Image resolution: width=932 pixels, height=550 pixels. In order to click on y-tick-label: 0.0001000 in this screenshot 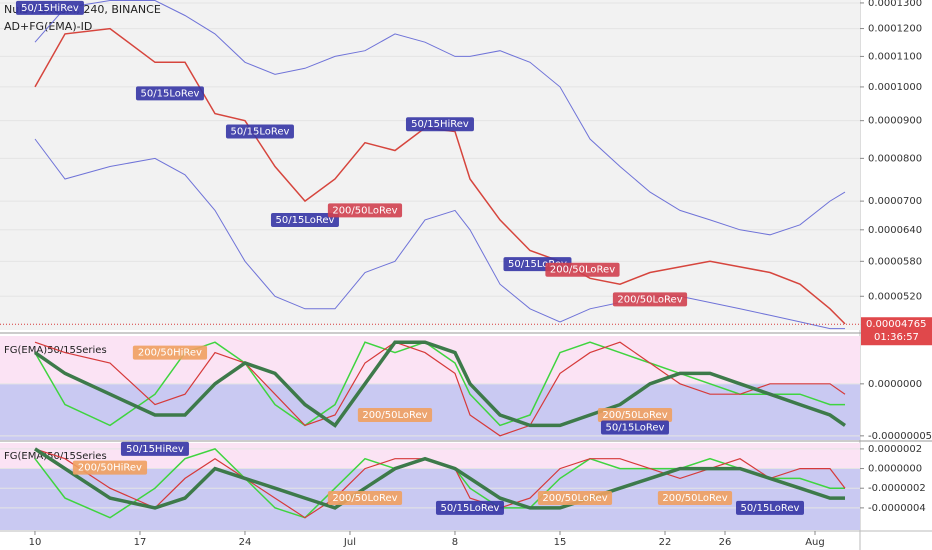, I will do `click(895, 87)`.